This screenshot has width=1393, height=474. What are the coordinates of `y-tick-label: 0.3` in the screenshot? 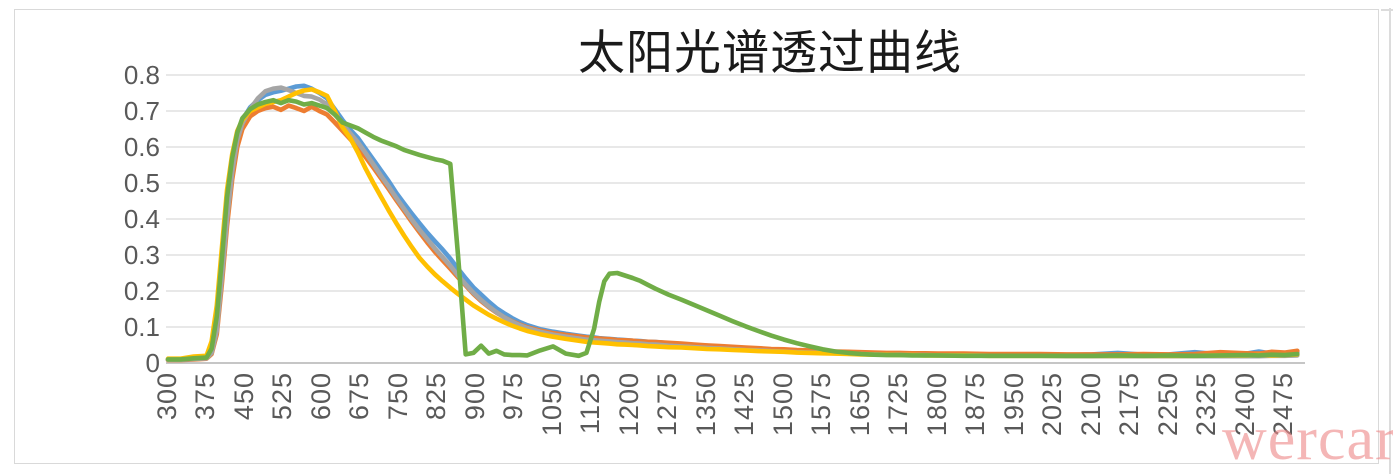 It's located at (141, 255).